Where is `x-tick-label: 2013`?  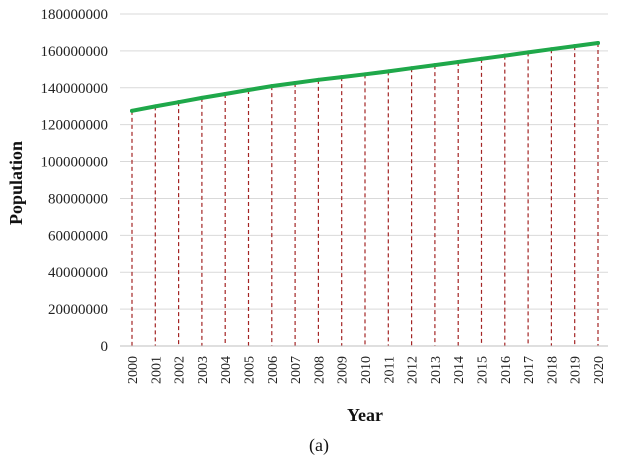 x-tick-label: 2013 is located at coordinates (436, 370).